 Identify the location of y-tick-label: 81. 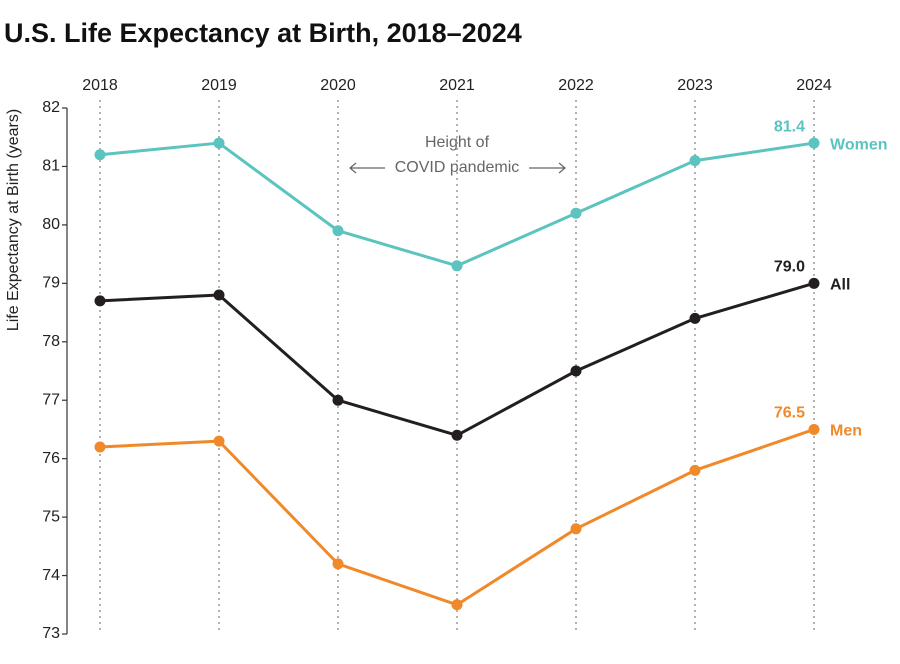
(51, 166).